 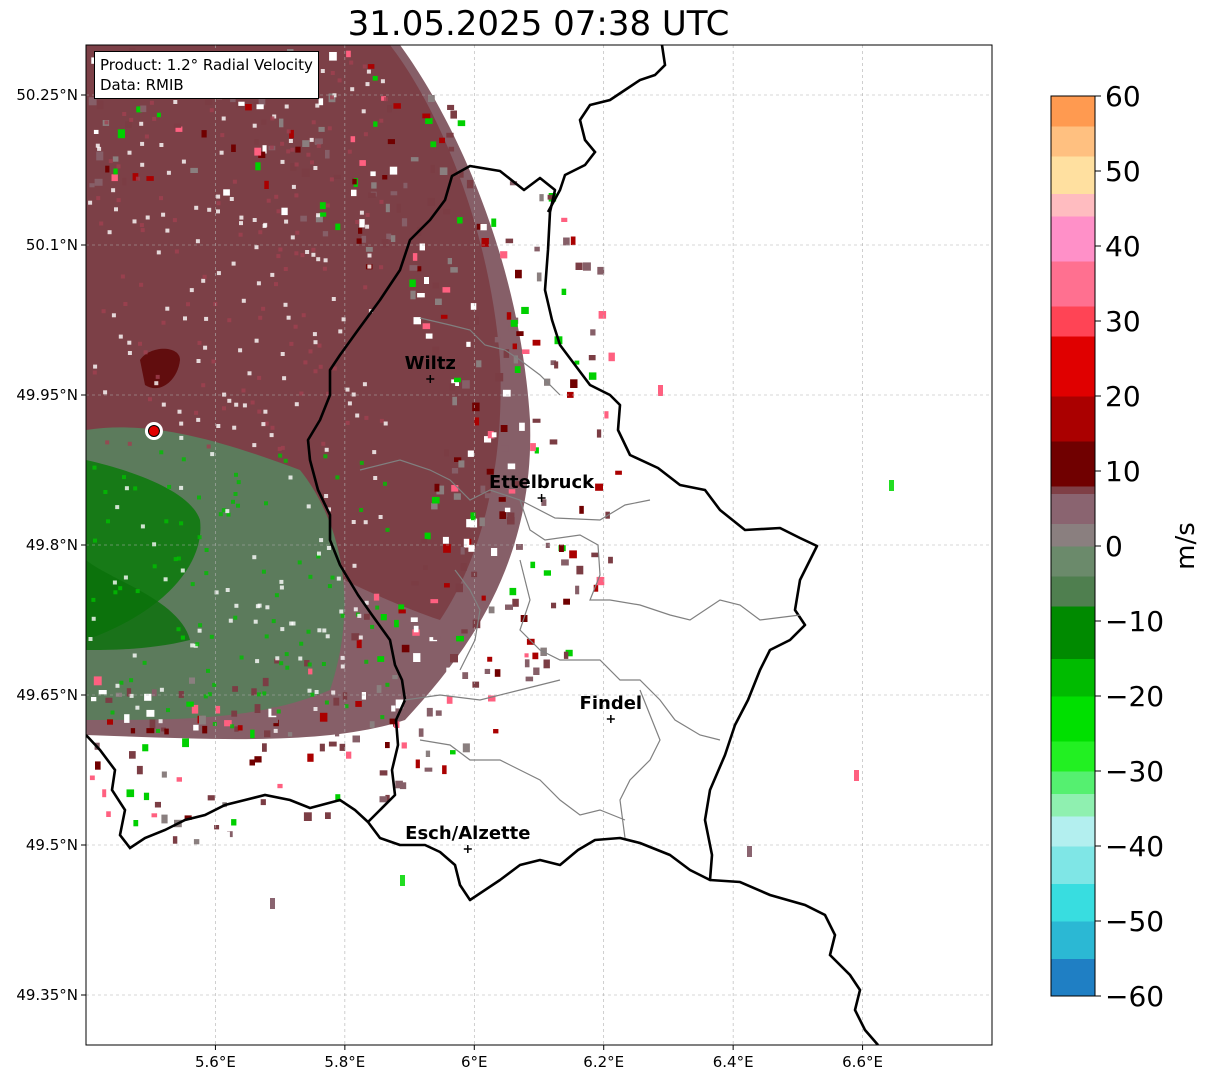 I want to click on lat-tick-label: 49.65°N, so click(x=47, y=695).